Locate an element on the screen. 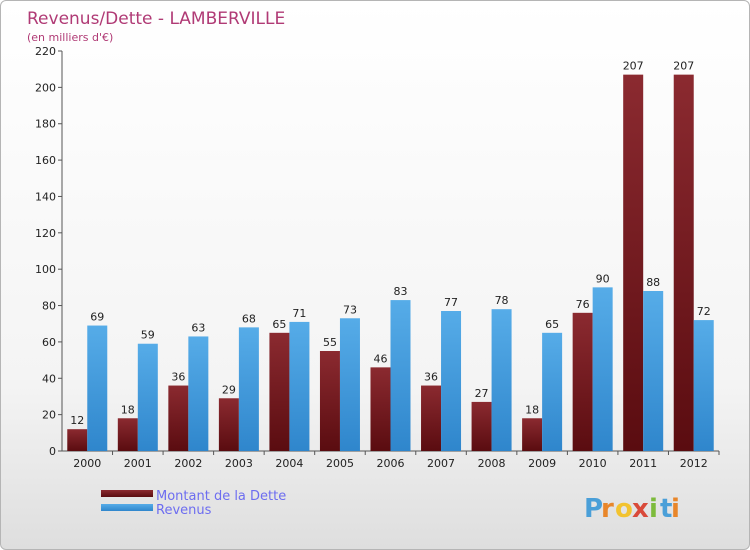 The height and width of the screenshot is (550, 750). y-tick-label: 220 is located at coordinates (45, 51).